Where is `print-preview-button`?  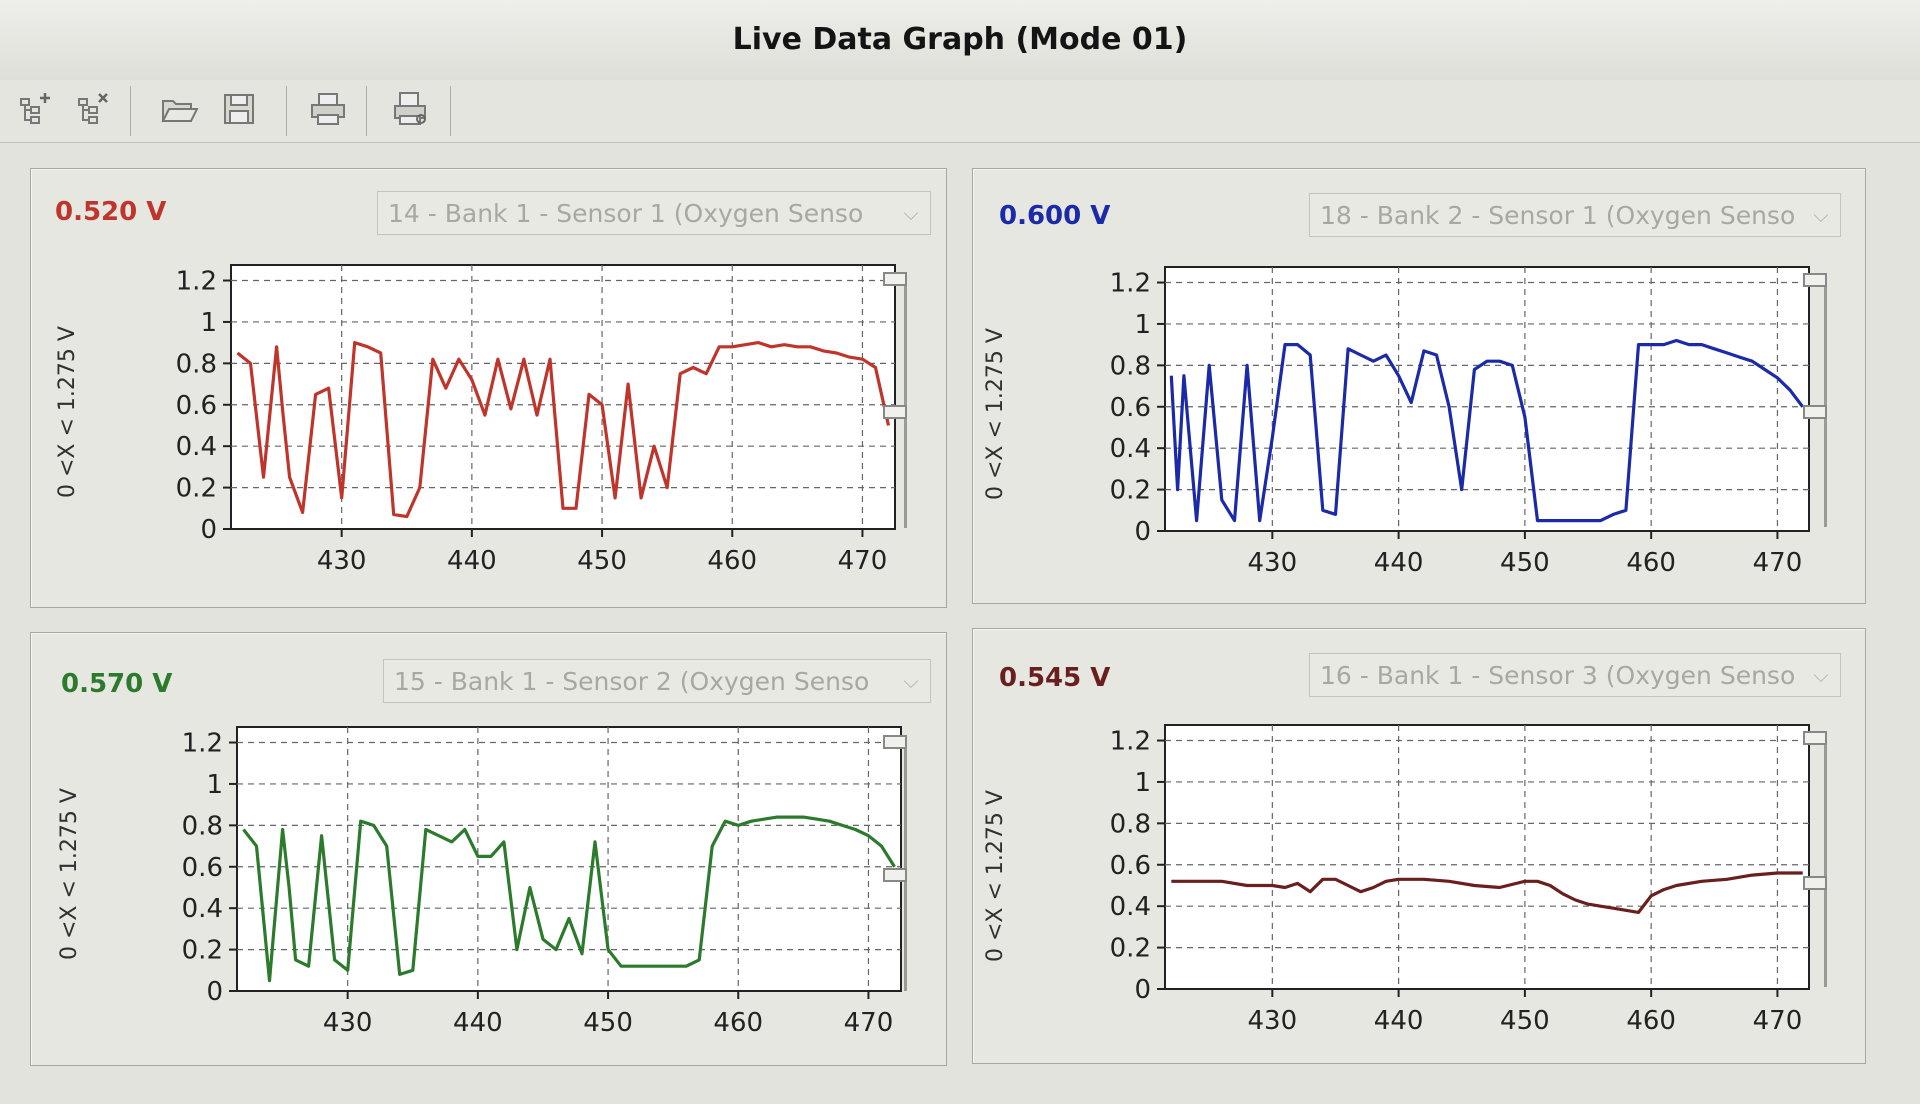 print-preview-button is located at coordinates (411, 109).